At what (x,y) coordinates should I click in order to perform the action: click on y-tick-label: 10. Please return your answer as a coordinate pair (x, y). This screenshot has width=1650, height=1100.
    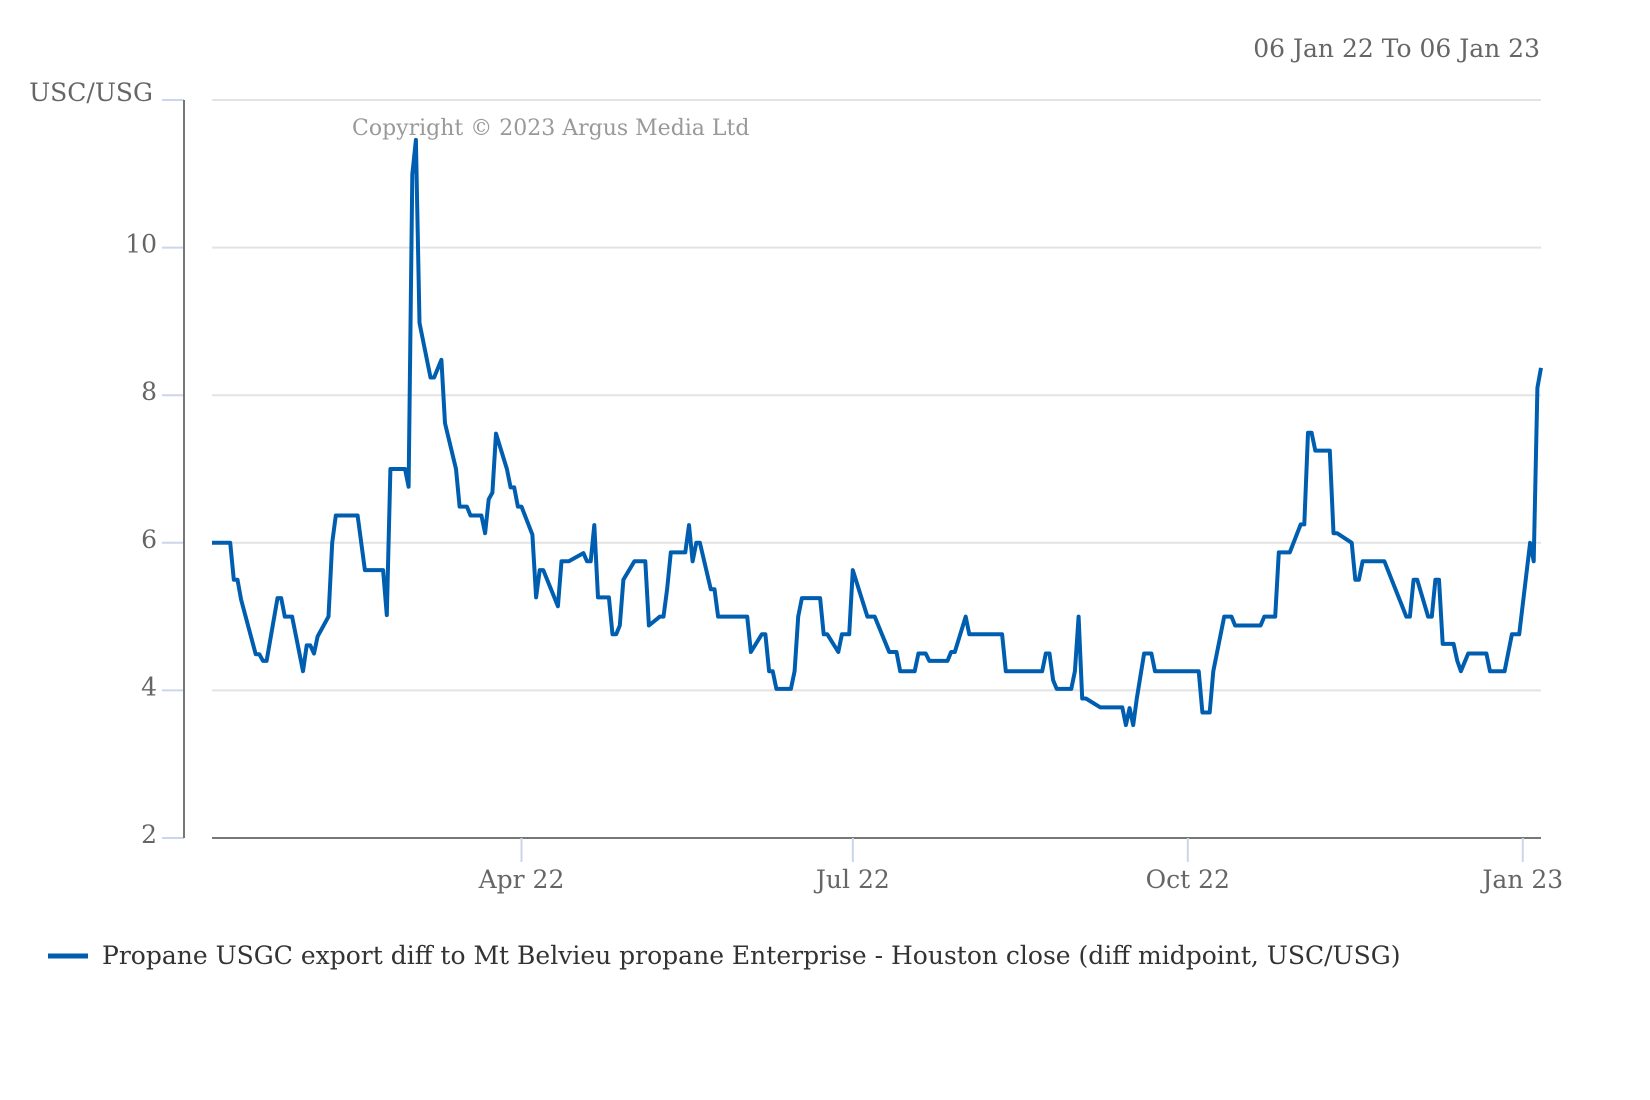
    Looking at the image, I should click on (141, 244).